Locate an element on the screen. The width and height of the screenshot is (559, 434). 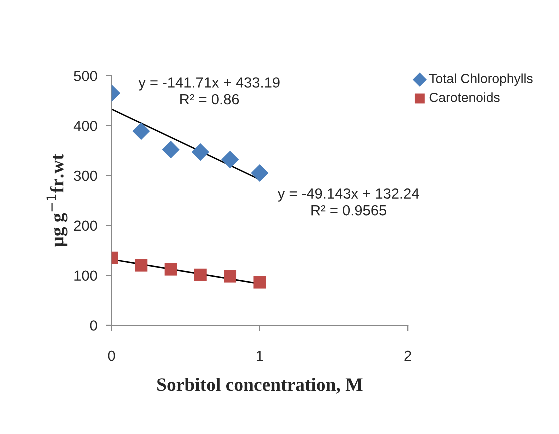
y-tick-label: 0 is located at coordinates (94, 325).